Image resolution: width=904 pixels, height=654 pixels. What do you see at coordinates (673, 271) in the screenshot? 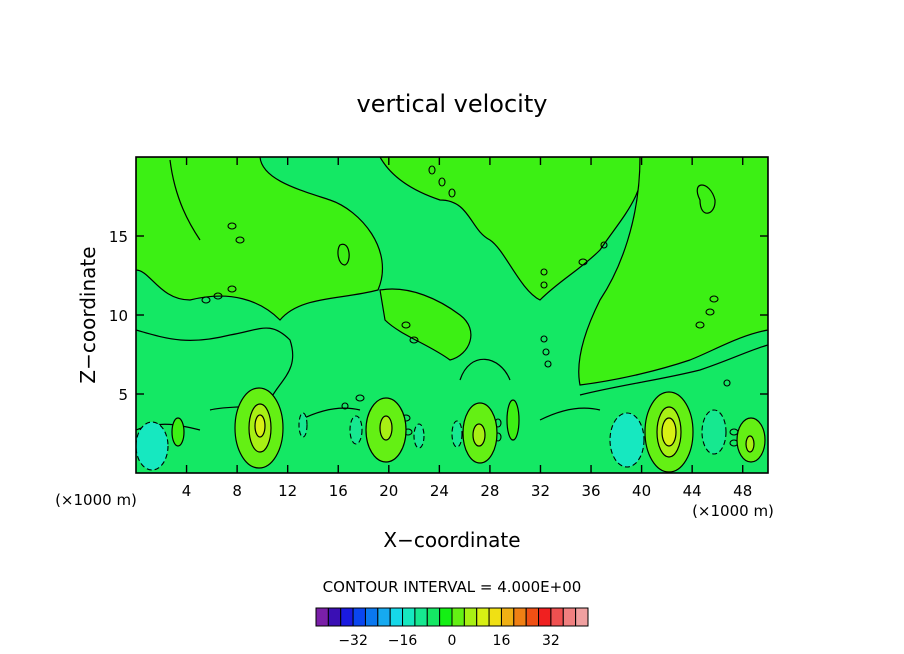
I see `contour-region-upper-right` at bounding box center [673, 271].